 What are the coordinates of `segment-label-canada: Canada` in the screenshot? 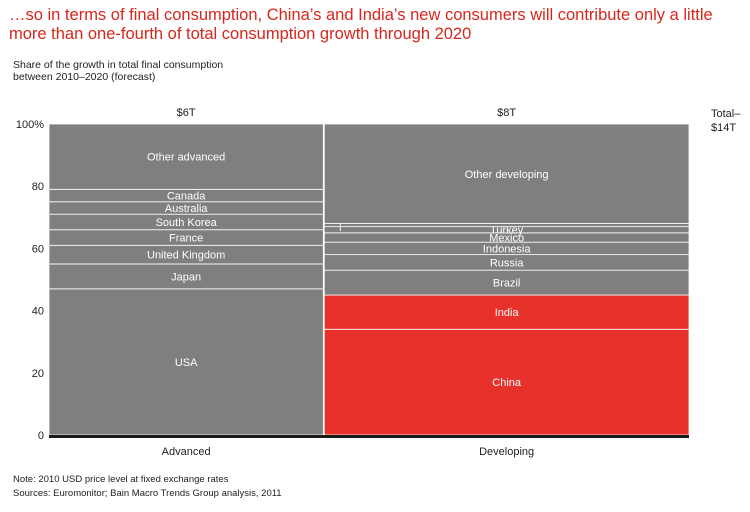 It's located at (186, 197).